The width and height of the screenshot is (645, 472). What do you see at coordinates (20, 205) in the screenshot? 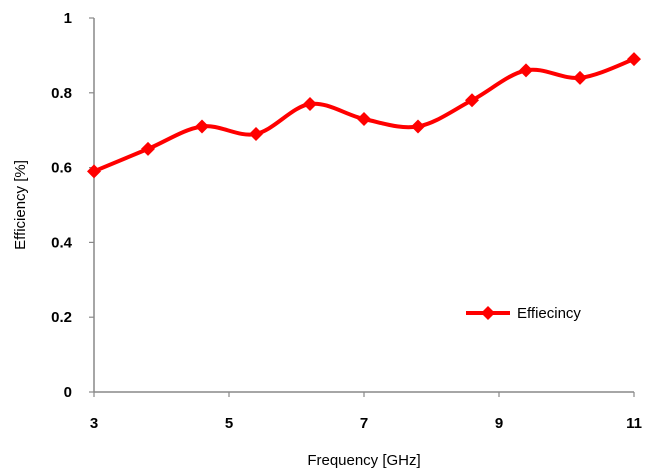
I see `y-axis-title: Efficiency [%]` at bounding box center [20, 205].